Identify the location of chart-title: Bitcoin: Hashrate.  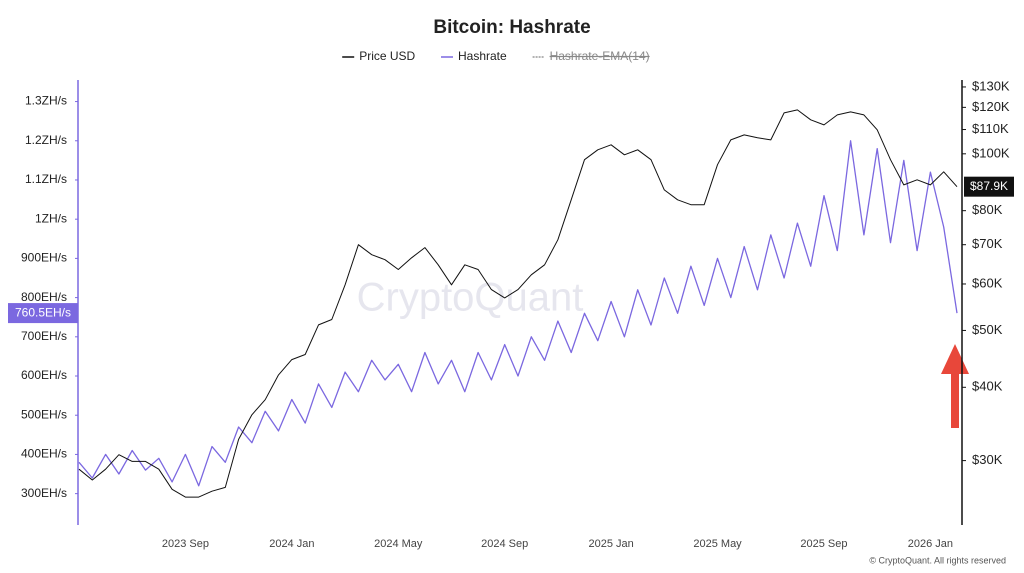
(511, 27).